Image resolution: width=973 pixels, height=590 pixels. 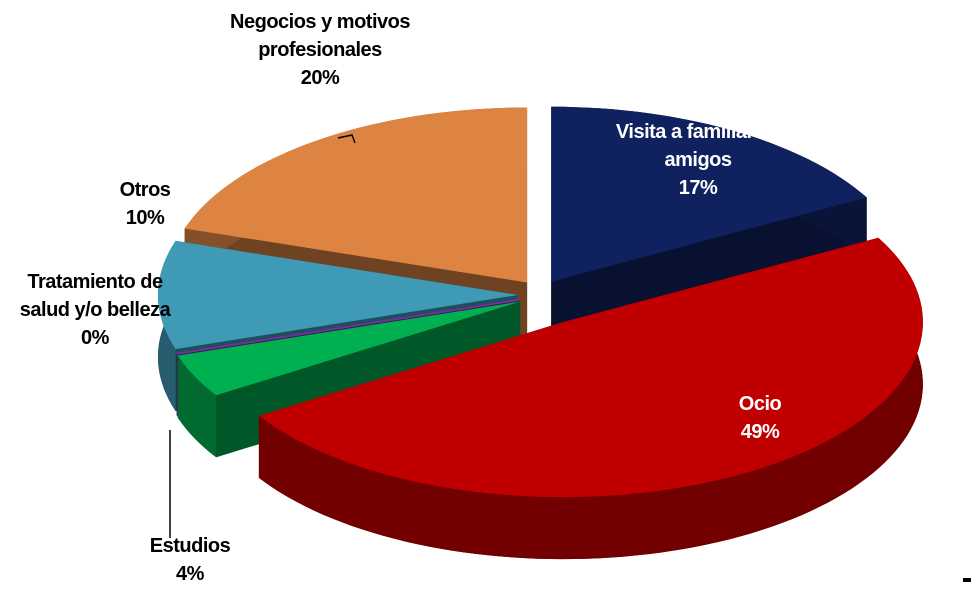 What do you see at coordinates (190, 546) in the screenshot?
I see `category-name: Estudios` at bounding box center [190, 546].